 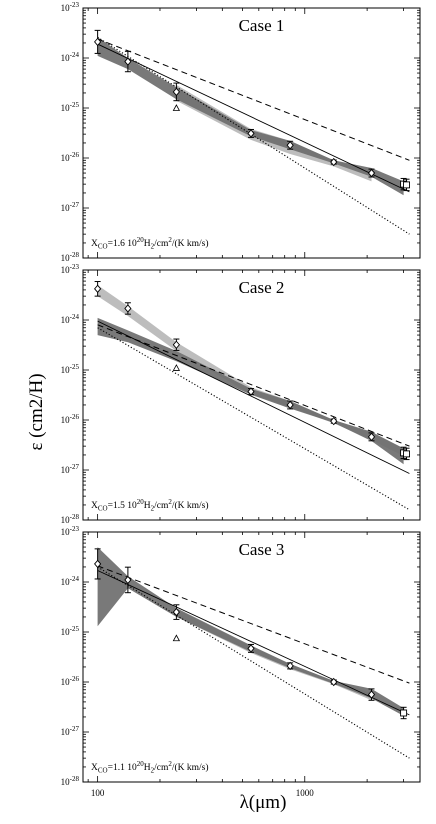 What do you see at coordinates (98, 793) in the screenshot?
I see `x-tick-label: 100` at bounding box center [98, 793].